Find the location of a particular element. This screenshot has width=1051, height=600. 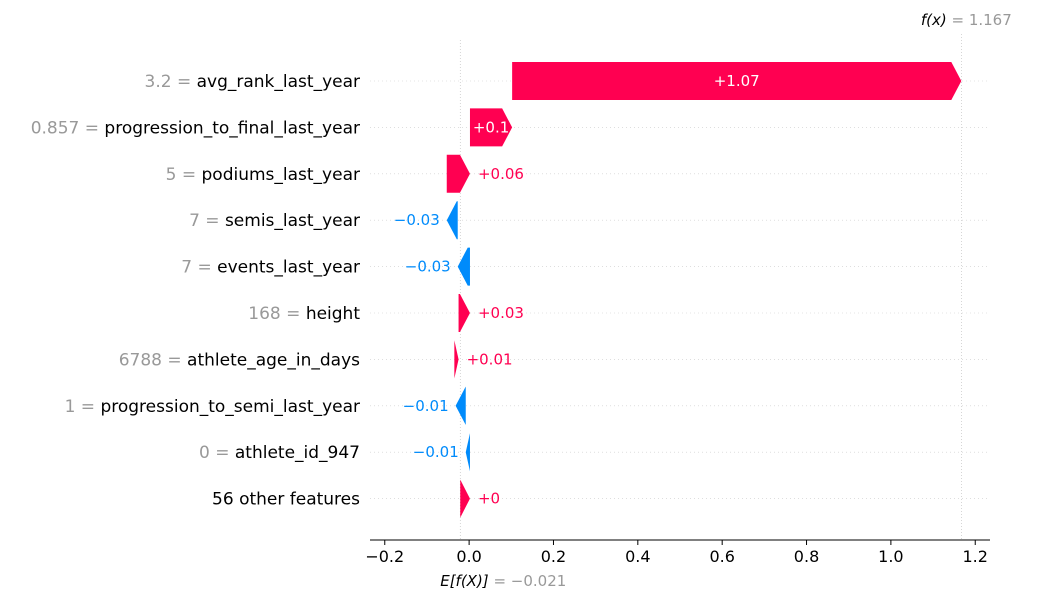

feature-label: 7 = semis_last_year is located at coordinates (274, 221).